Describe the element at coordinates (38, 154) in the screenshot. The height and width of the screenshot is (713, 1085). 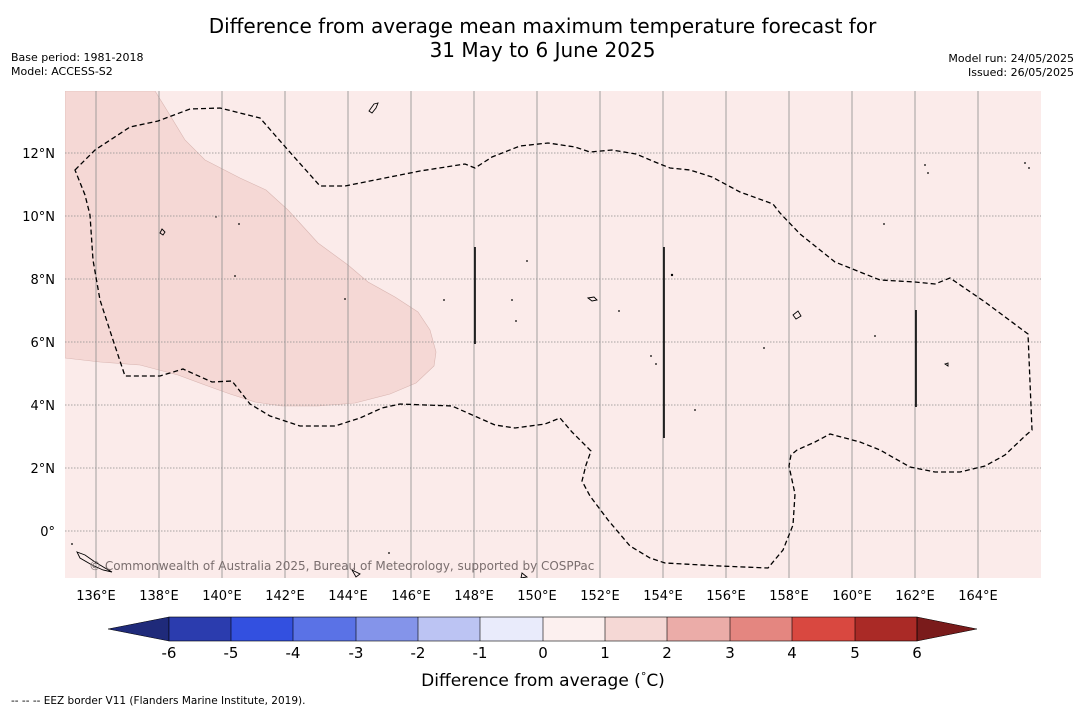
I see `lat-tick-label: 12°N` at that location.